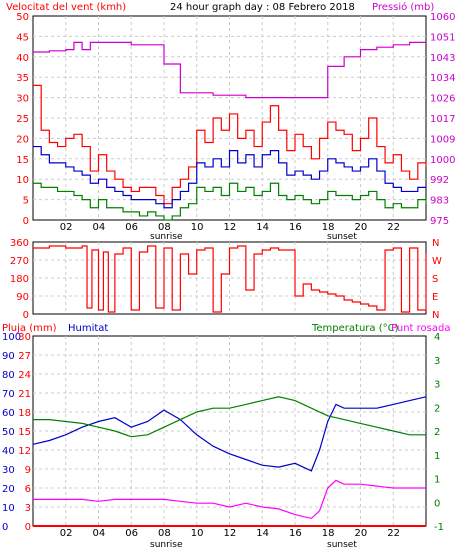 The height and width of the screenshot is (554, 459). What do you see at coordinates (229, 417) in the screenshot?
I see `series-temperature` at bounding box center [229, 417].